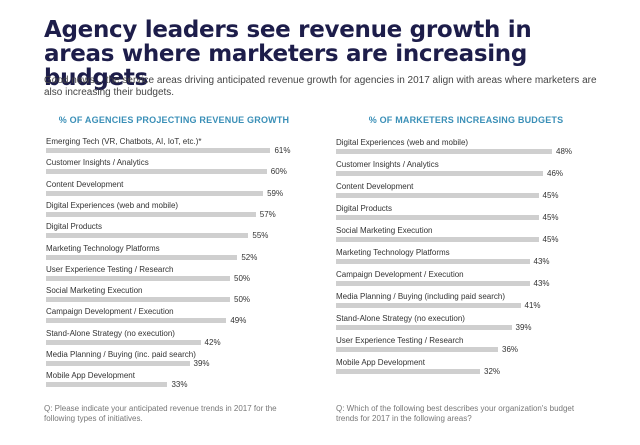 The height and width of the screenshot is (445, 640). What do you see at coordinates (384, 230) in the screenshot?
I see `budget-increase-category-label: Social Marketing Execution` at bounding box center [384, 230].